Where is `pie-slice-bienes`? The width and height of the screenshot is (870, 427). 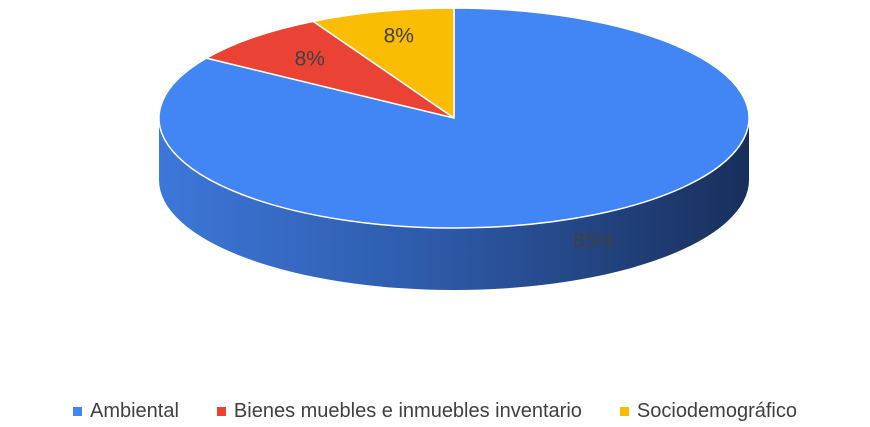
pie-slice-bienes is located at coordinates (330, 69).